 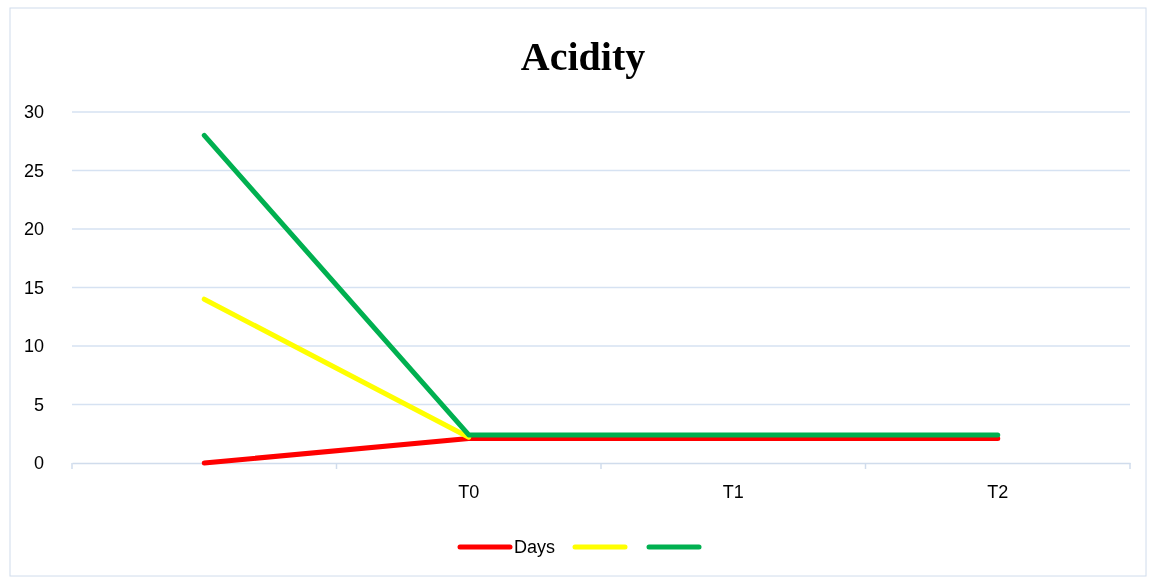 I want to click on y-tick-label: 30, so click(x=33, y=112).